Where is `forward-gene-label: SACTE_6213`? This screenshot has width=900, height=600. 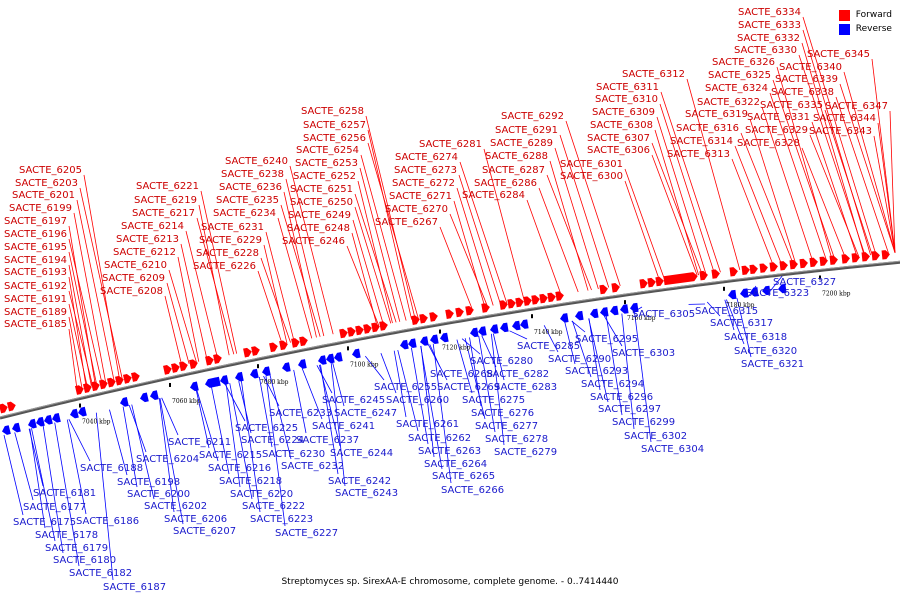
forward-gene-label: SACTE_6213 is located at coordinates (147, 239).